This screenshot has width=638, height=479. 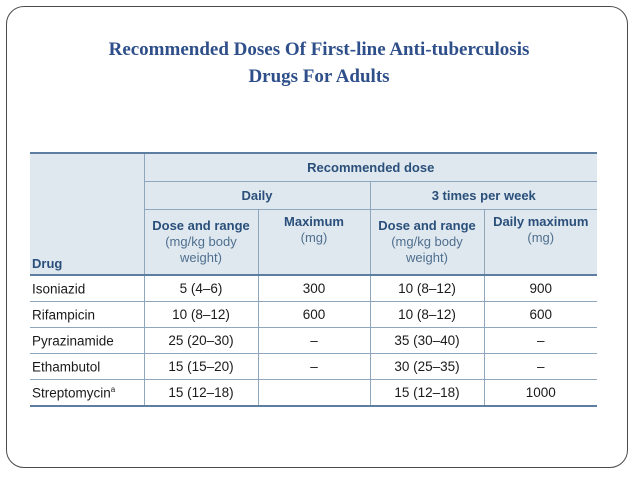 I want to click on table-row: Ethambutol 15 (15–20) – 30 (25–35) –, so click(x=313, y=366).